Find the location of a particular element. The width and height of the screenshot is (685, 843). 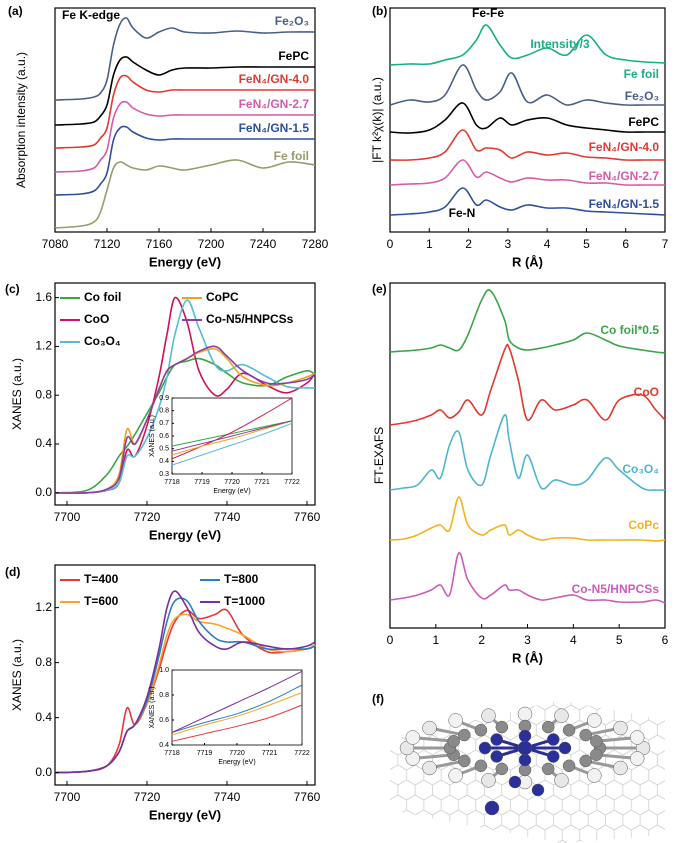

x-tick-label: 7719 is located at coordinates (205, 753).